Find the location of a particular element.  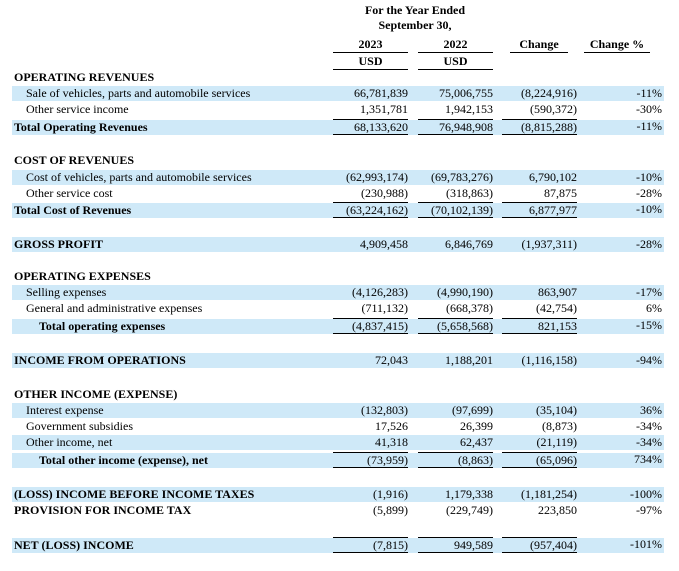

row-value: 6,846,769 is located at coordinates (469, 244).